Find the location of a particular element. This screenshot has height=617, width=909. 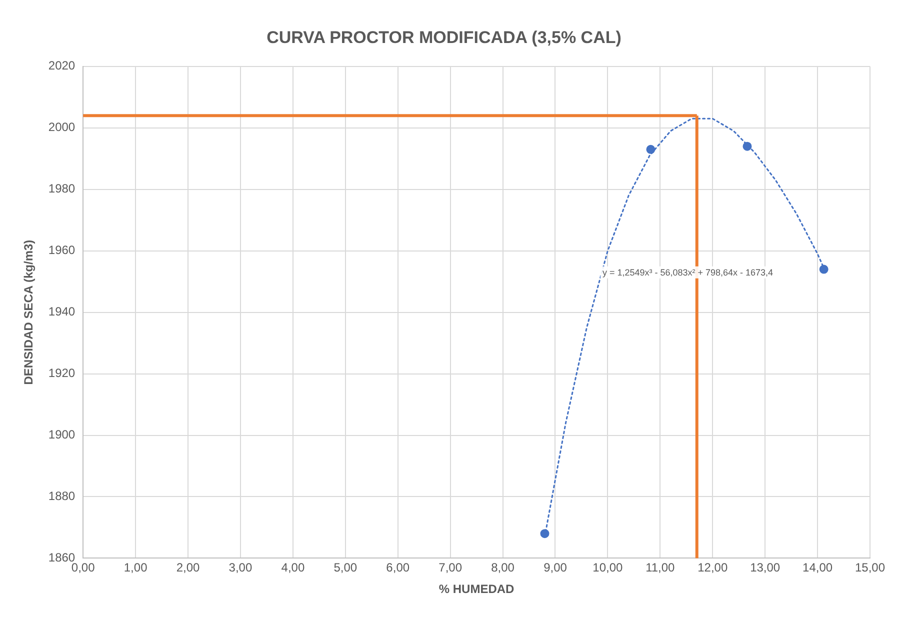

x-tick-label: 1,00 is located at coordinates (136, 567).